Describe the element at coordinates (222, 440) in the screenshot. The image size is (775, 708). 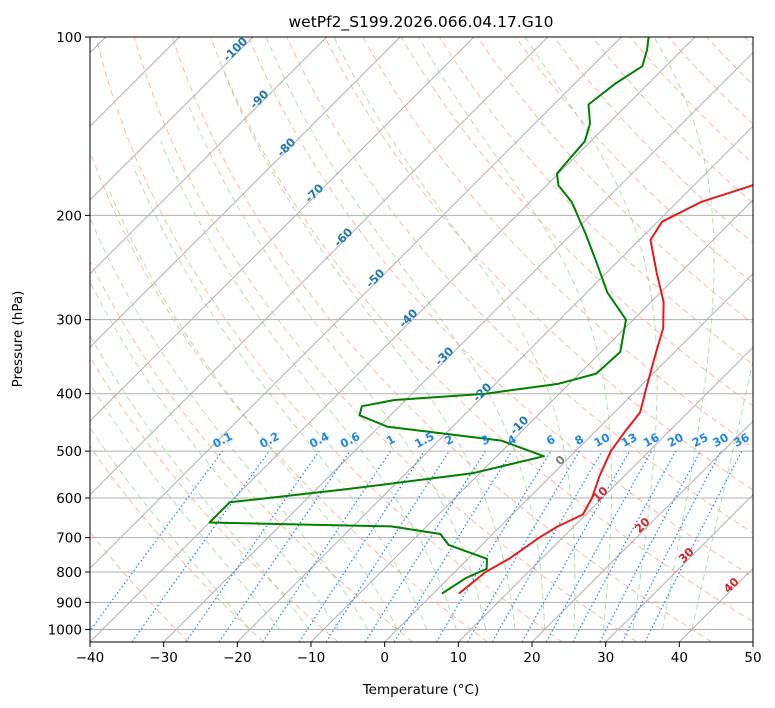
I see `mixing-ratio-label: 0.1` at that location.